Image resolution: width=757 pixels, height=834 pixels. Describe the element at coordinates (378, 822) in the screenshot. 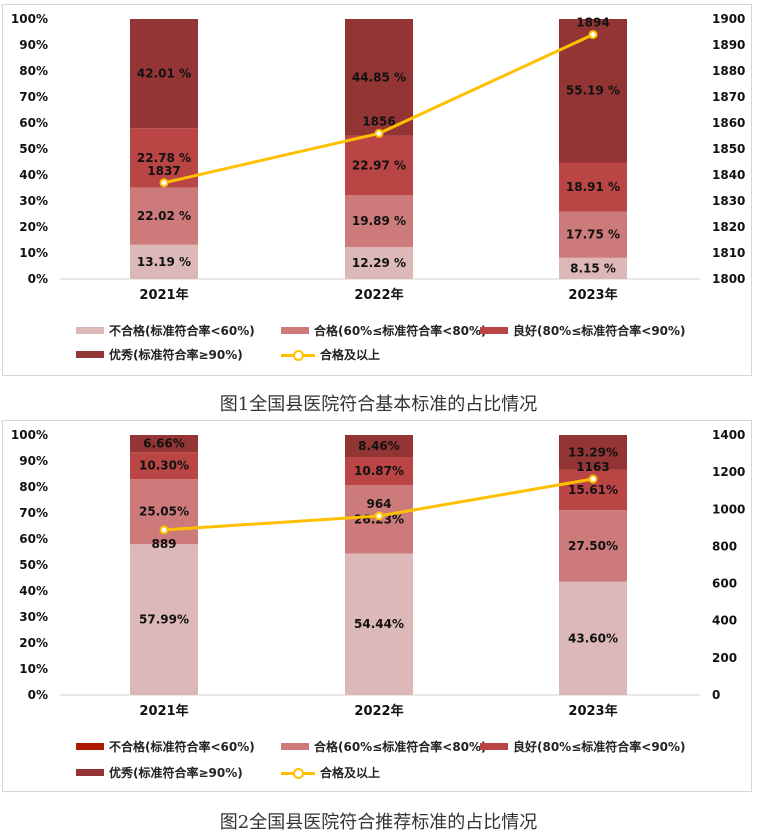

I see `figure-caption-2: 图2全国县医院符合推荐标准的占比情况` at that location.